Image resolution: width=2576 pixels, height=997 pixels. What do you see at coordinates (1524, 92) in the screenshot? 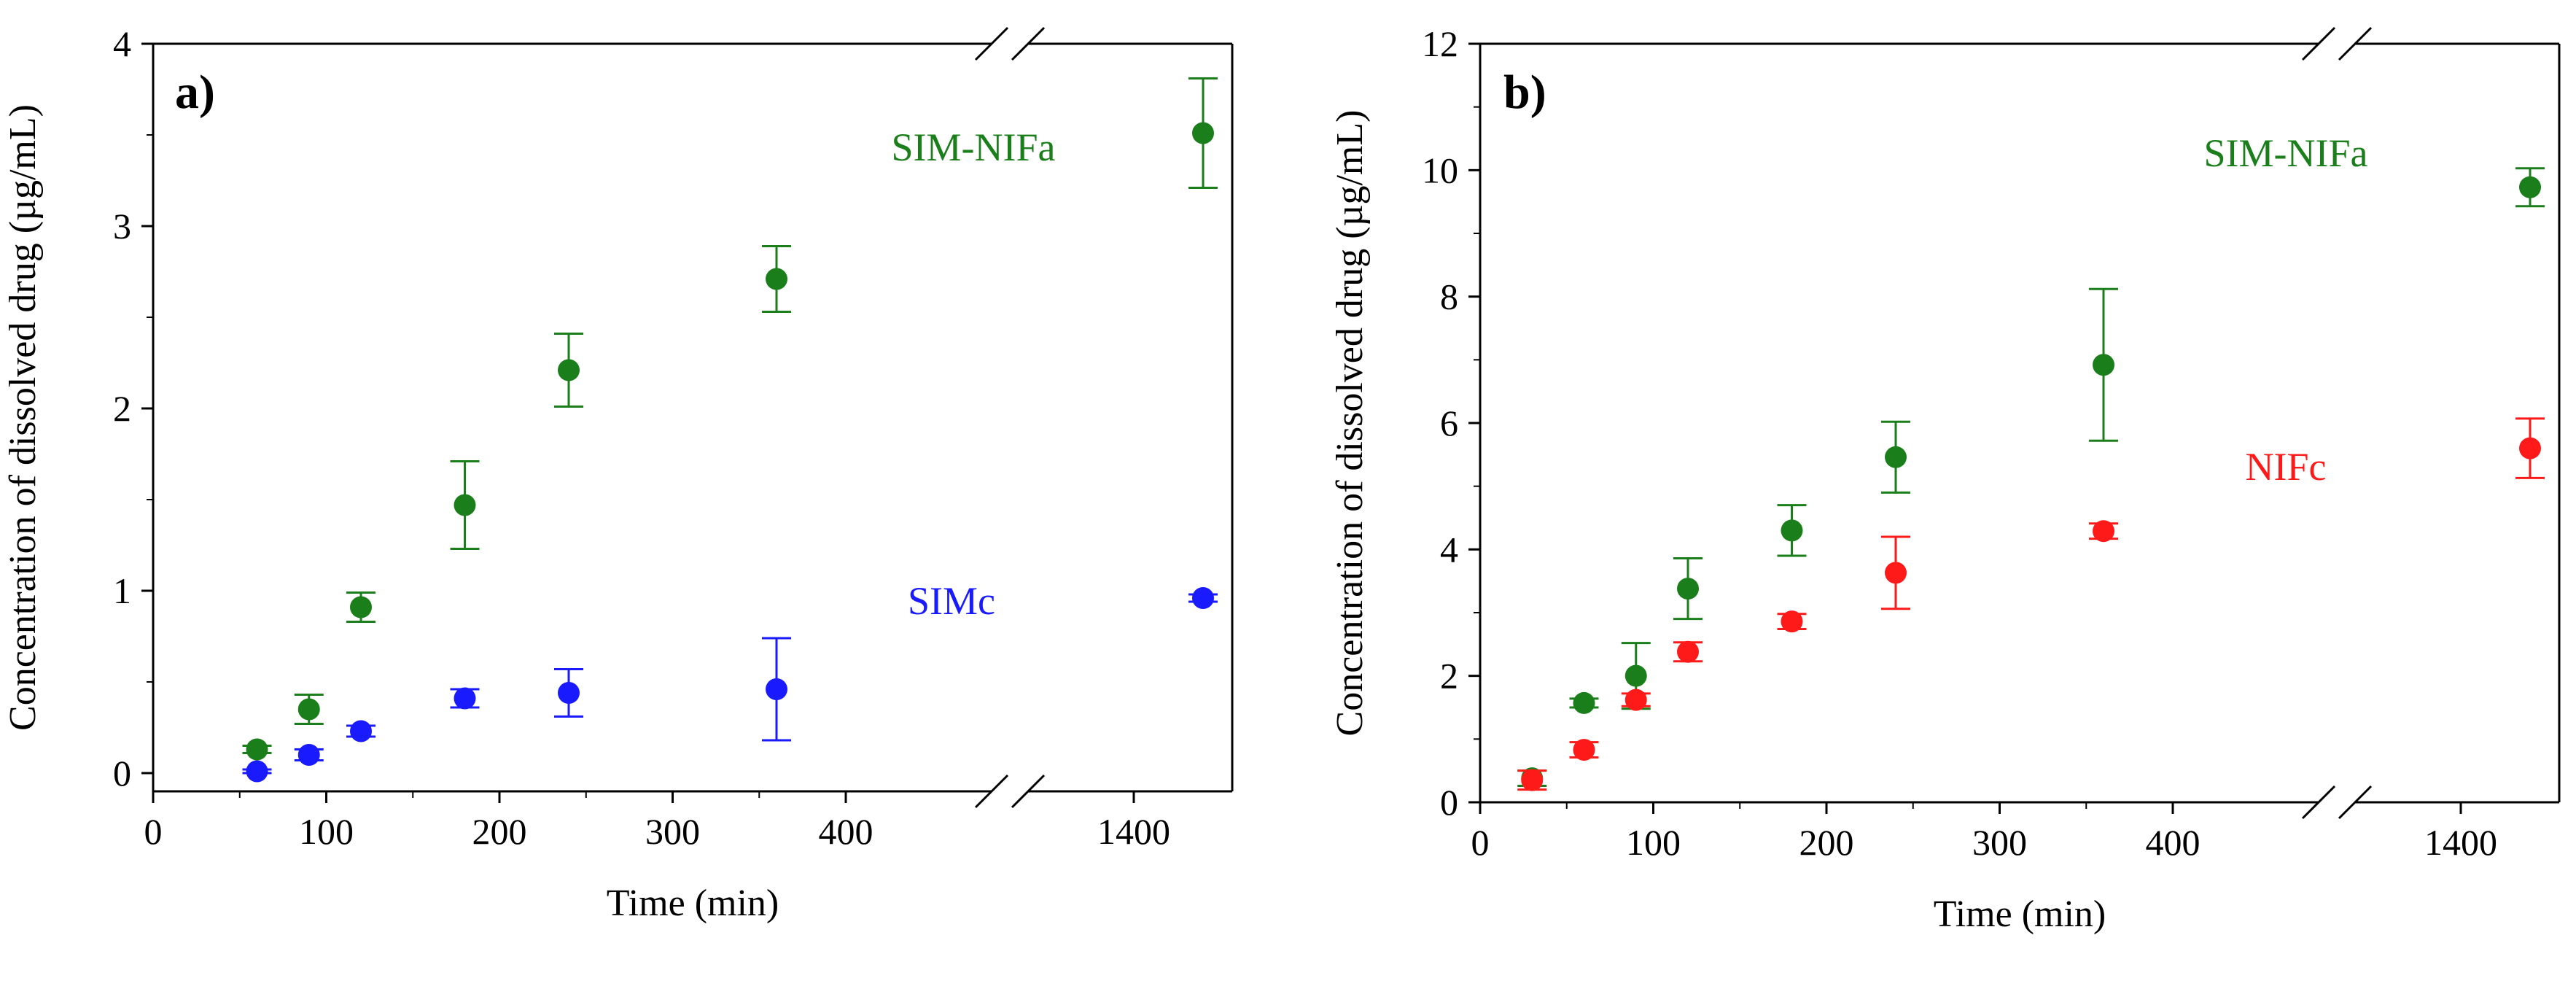
I see `panel-label: b)` at bounding box center [1524, 92].